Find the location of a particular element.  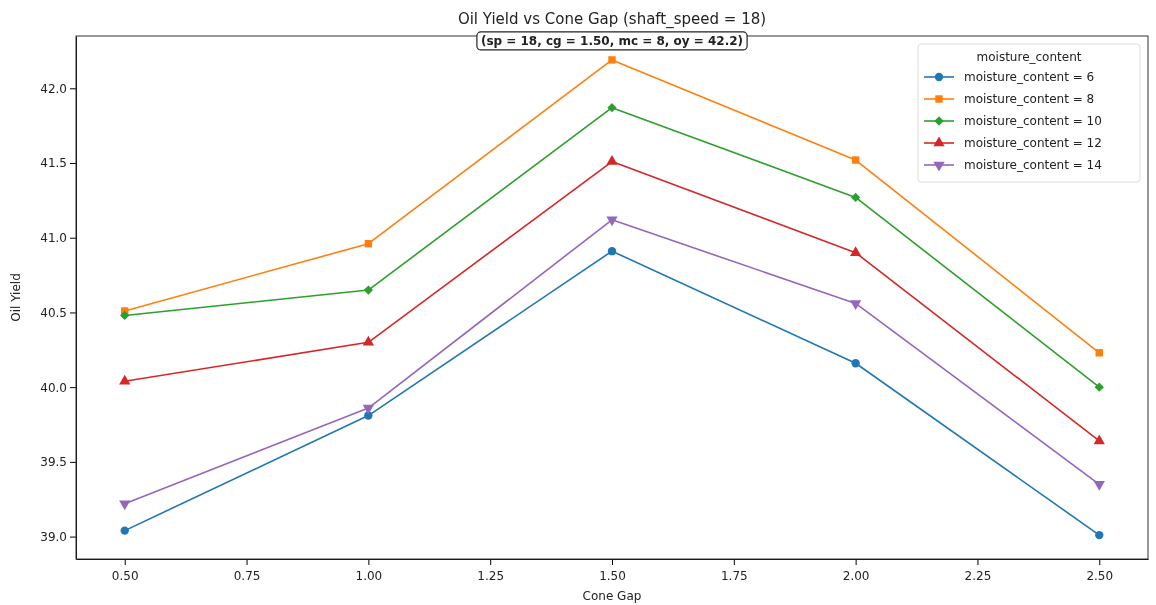

x-tick-label: 1.75 is located at coordinates (734, 576).